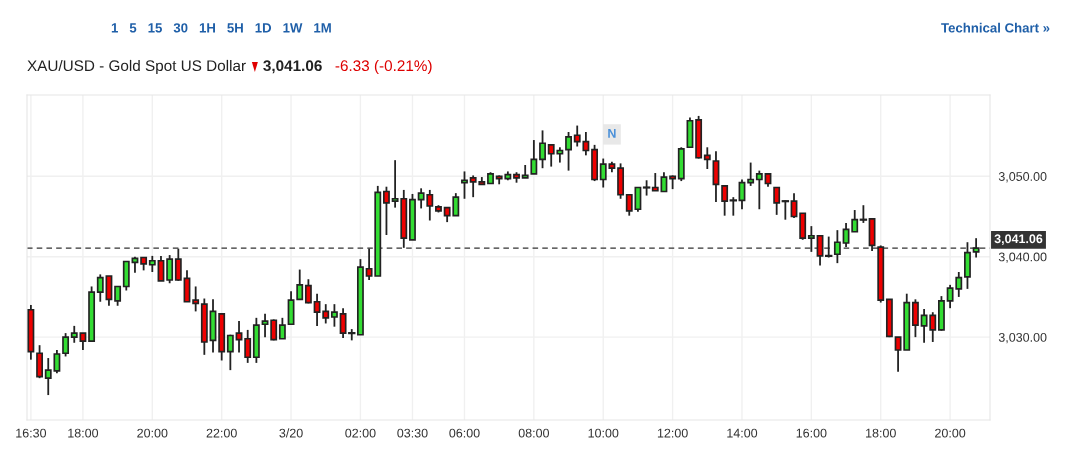  I want to click on x-tick-label: 10:00, so click(603, 433).